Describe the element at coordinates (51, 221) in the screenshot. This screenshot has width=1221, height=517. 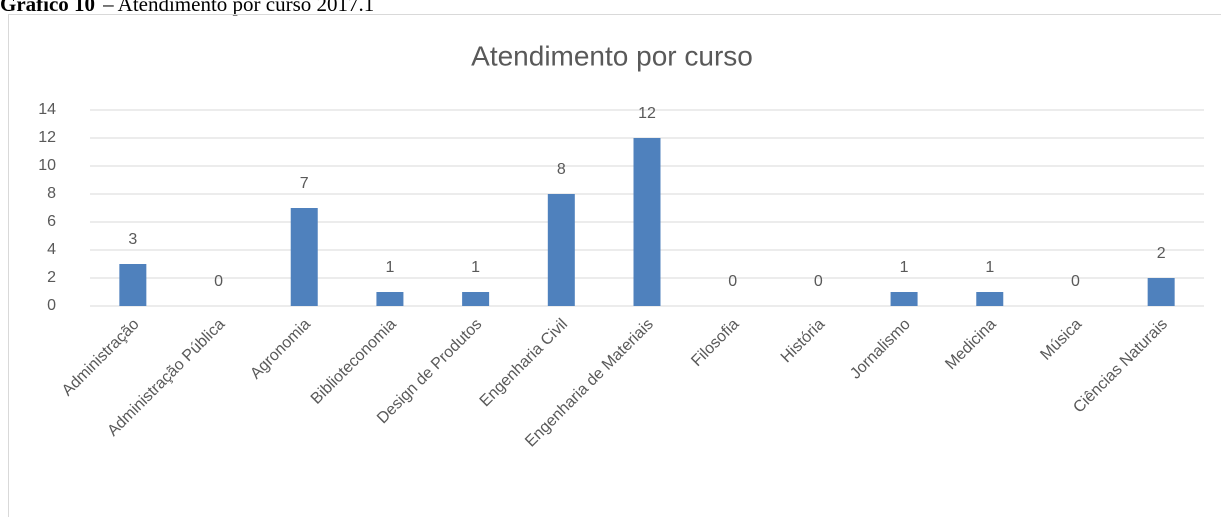
I see `y-tick-label: 6` at that location.